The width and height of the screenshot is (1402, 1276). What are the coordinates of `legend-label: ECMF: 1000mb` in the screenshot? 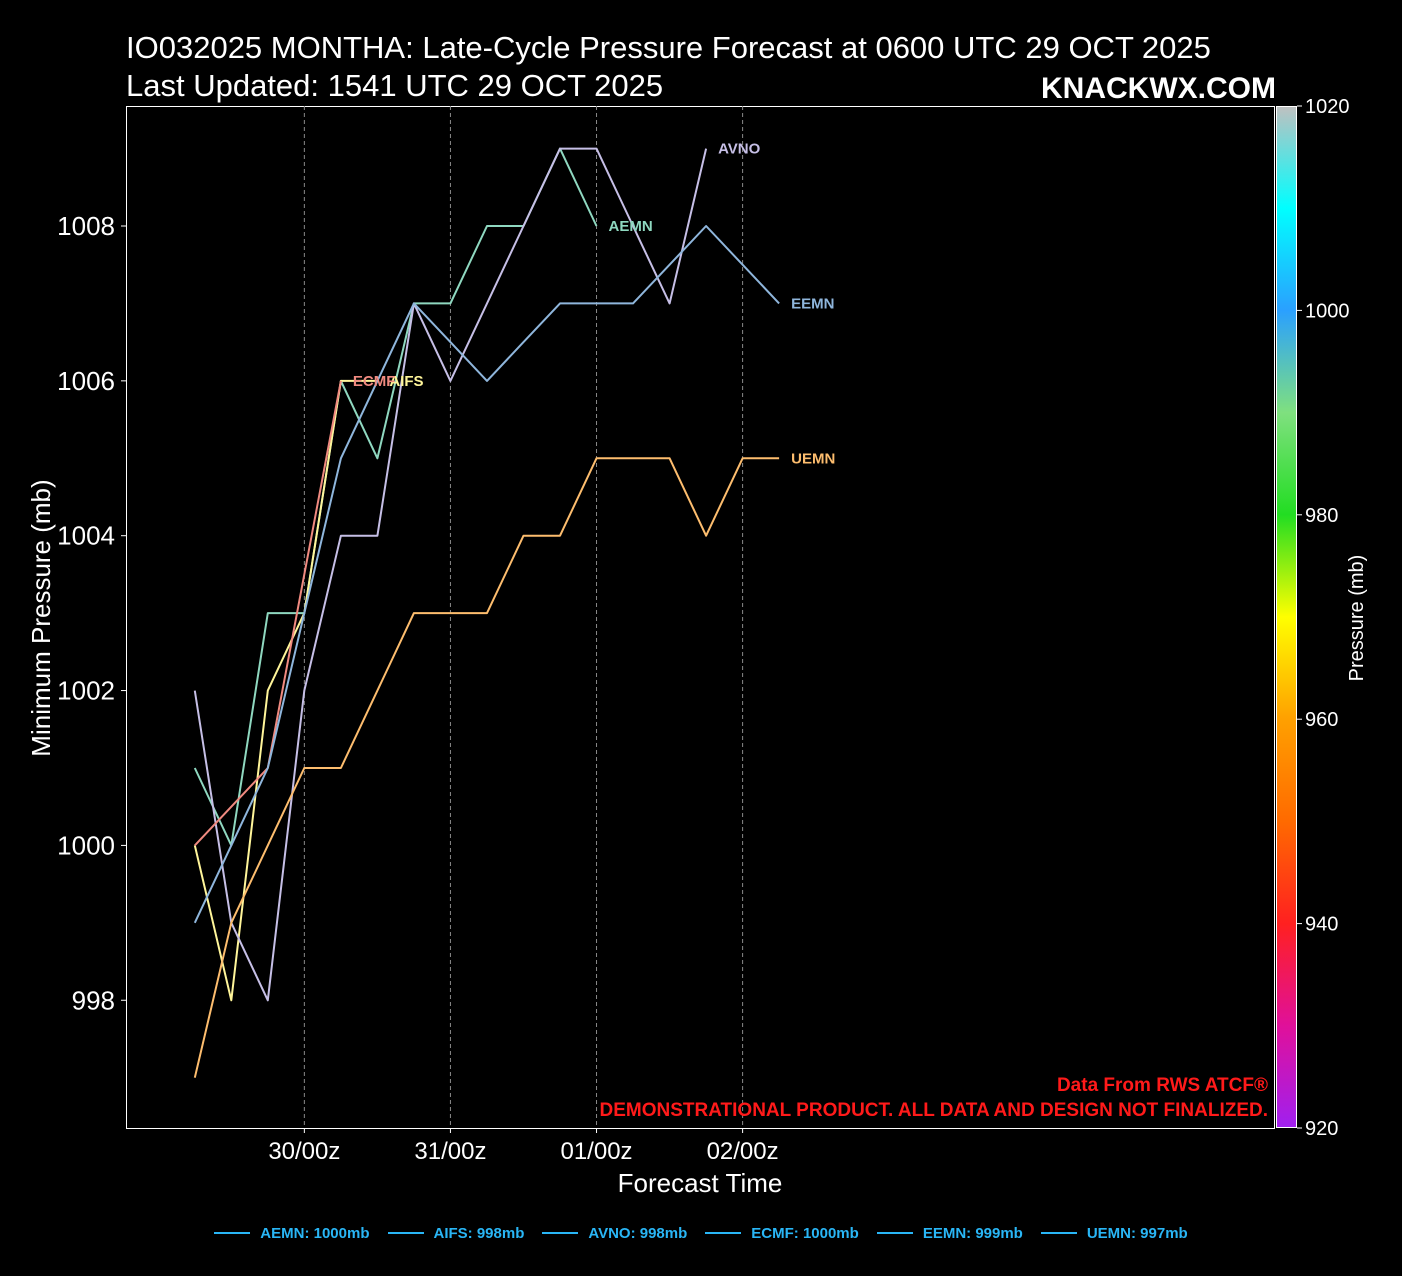 It's located at (805, 1233).